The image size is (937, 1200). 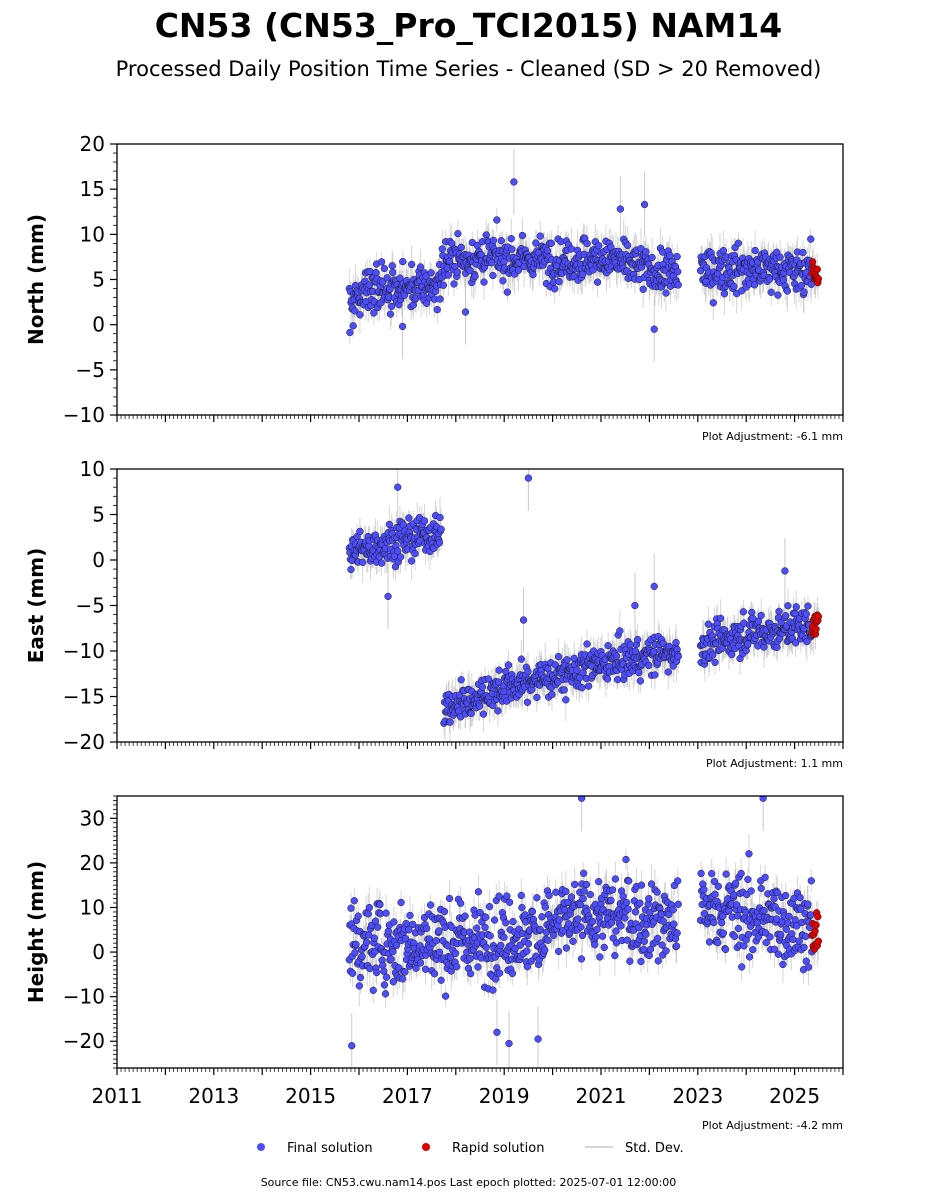 I want to click on rapid-point, so click(x=818, y=616).